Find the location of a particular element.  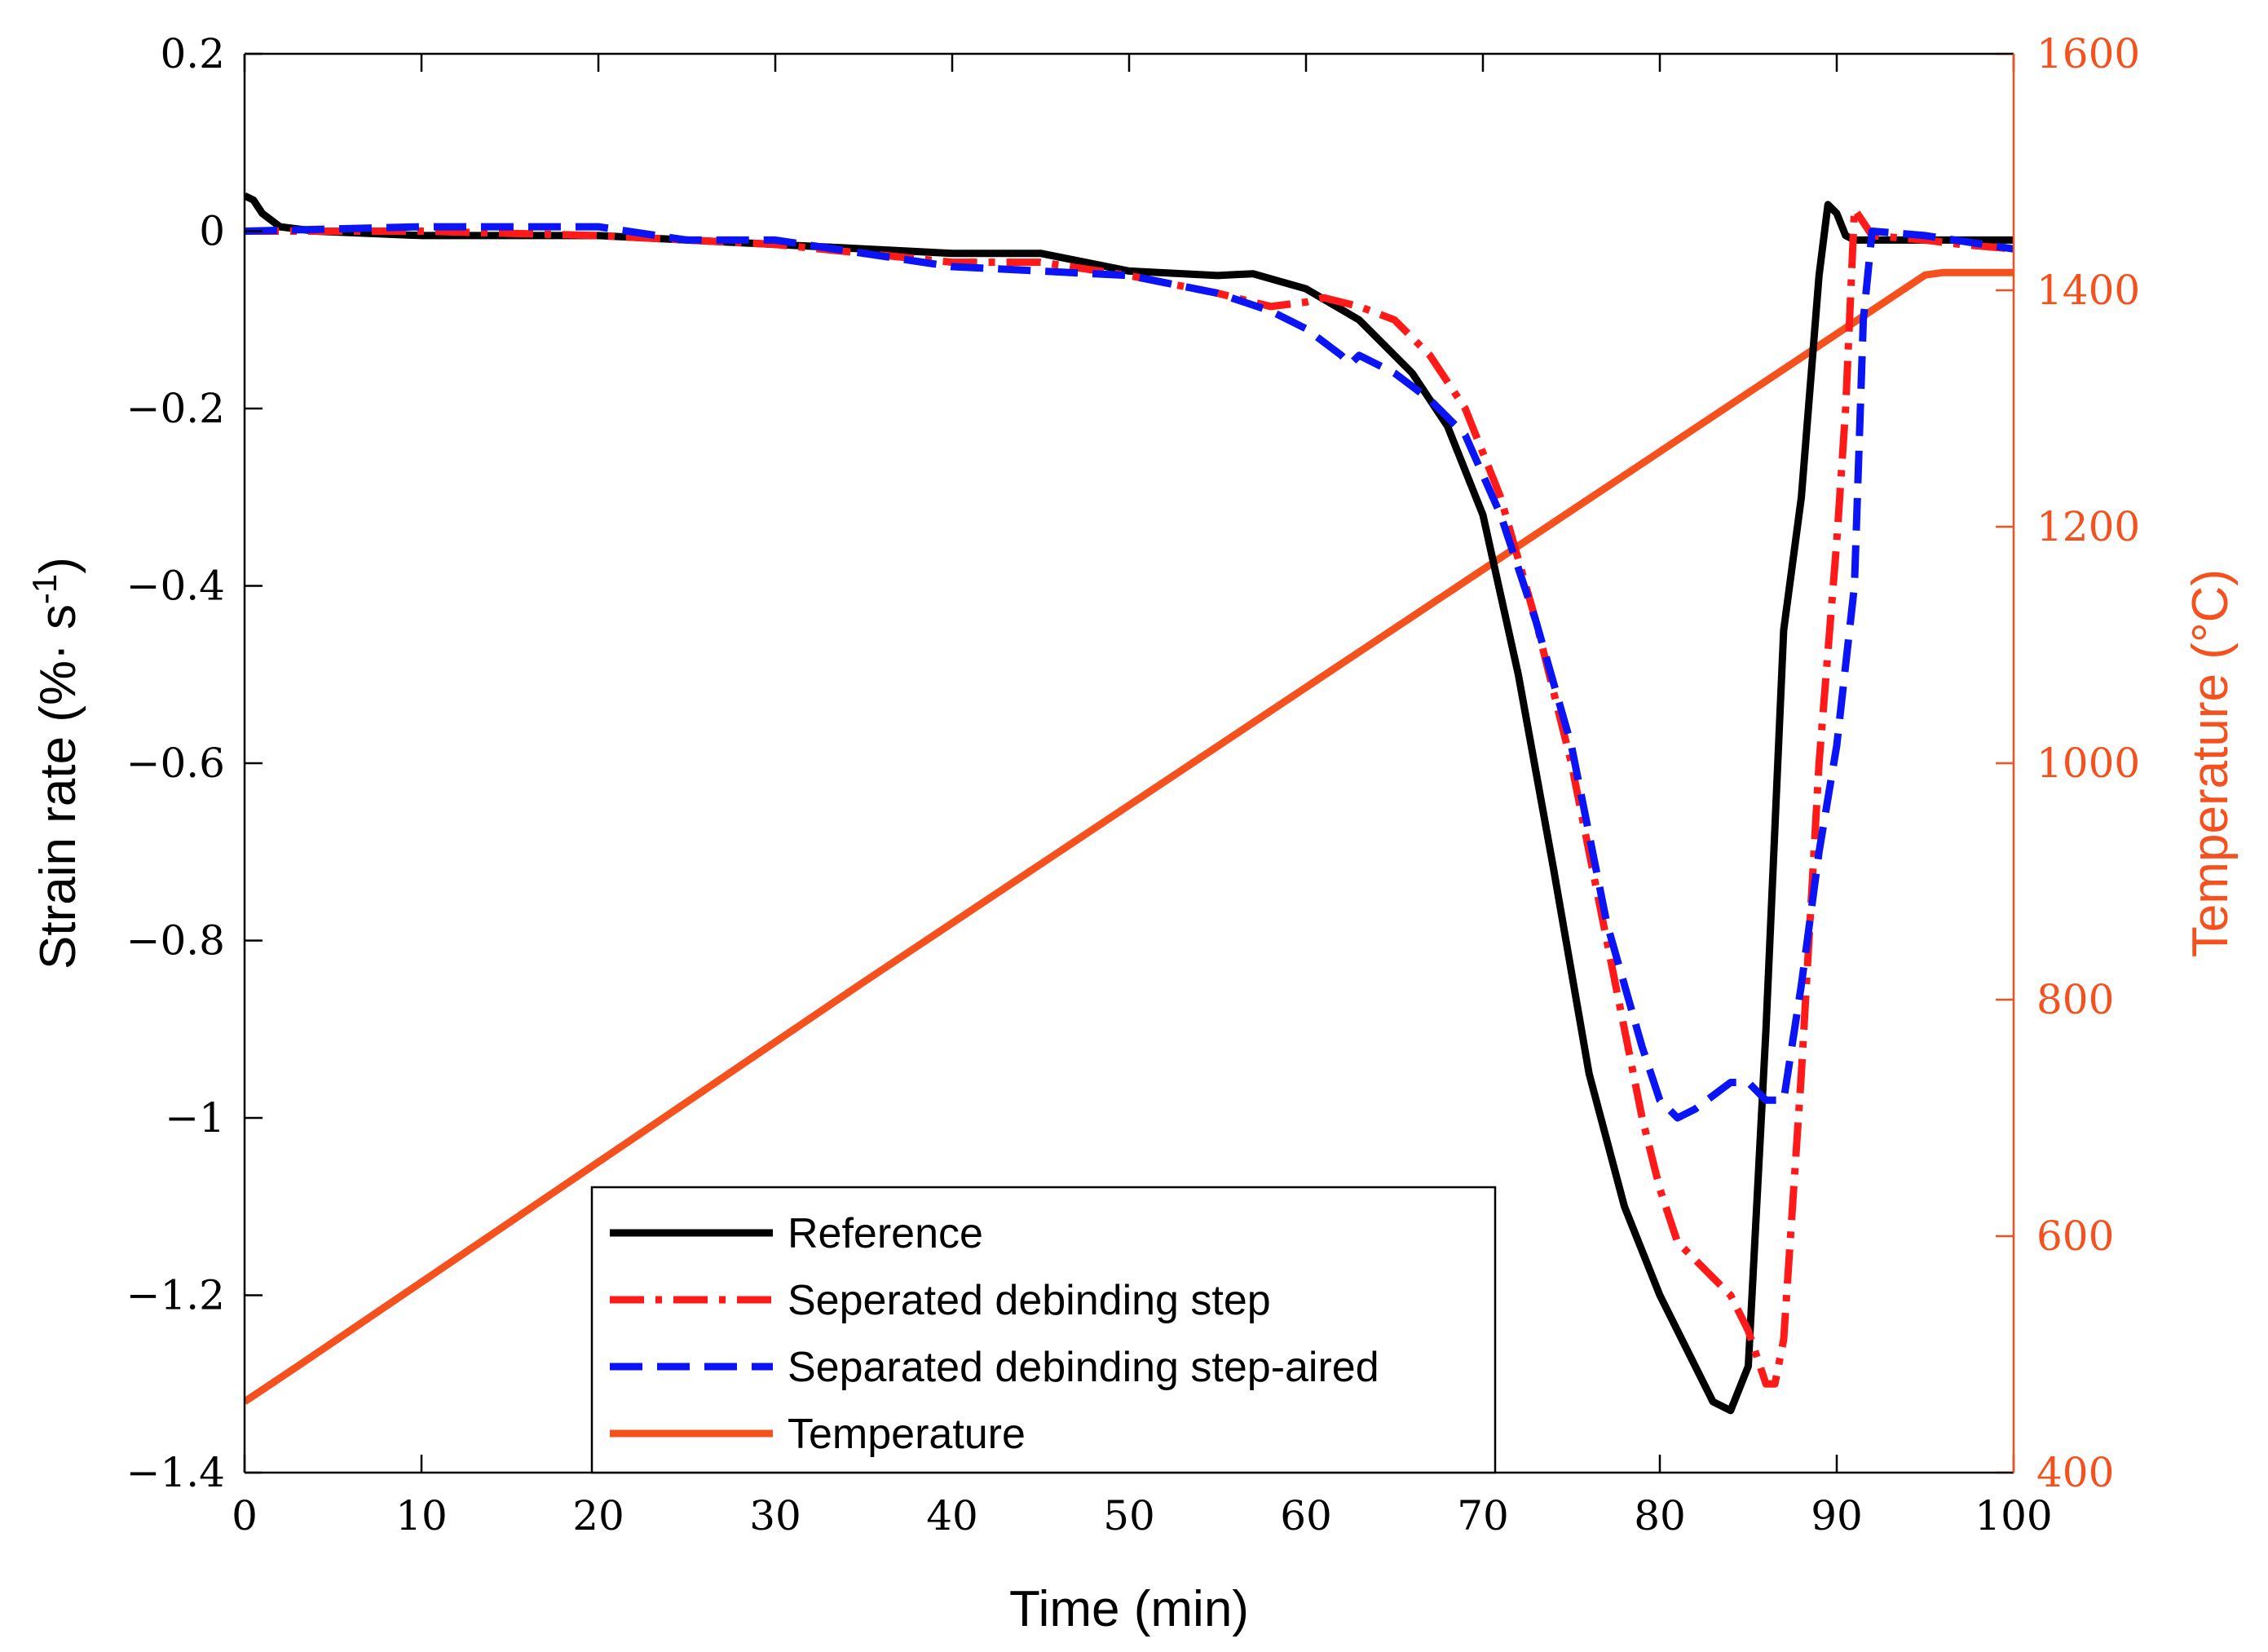

x-tick-label: 50 is located at coordinates (1129, 1516).